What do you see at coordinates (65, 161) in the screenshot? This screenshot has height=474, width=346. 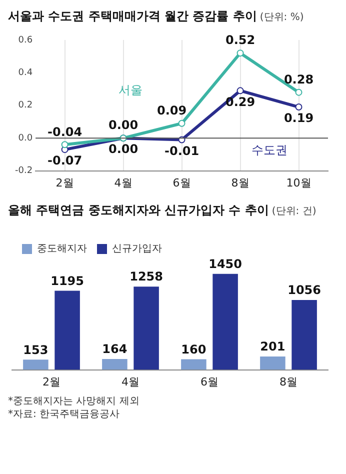 I see `data-label: -0.07` at bounding box center [65, 161].